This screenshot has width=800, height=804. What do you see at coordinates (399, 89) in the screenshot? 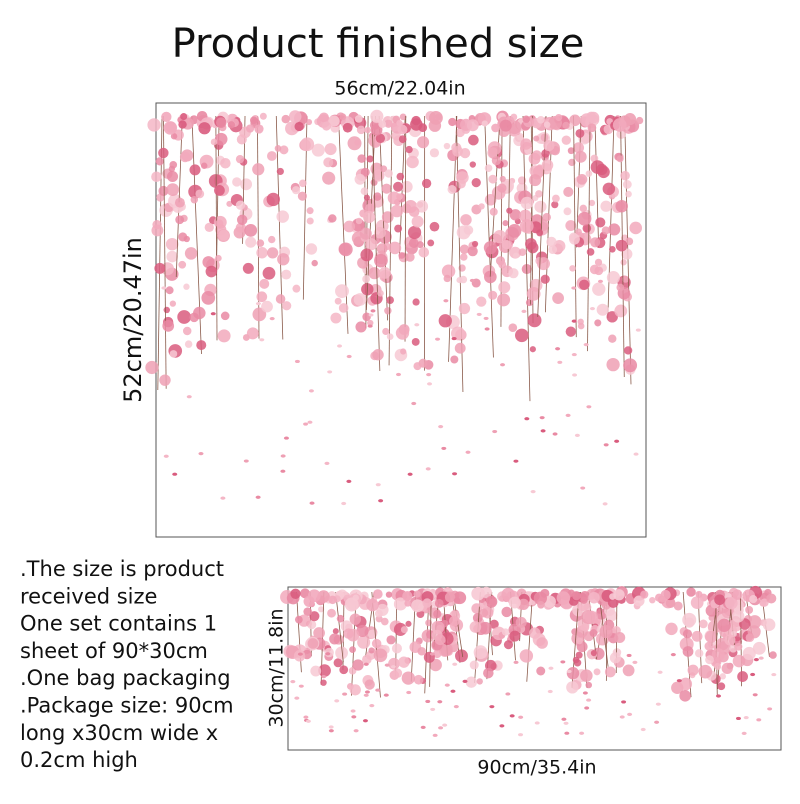
I see `main-width-label: 56cm/22.04in` at bounding box center [399, 89].